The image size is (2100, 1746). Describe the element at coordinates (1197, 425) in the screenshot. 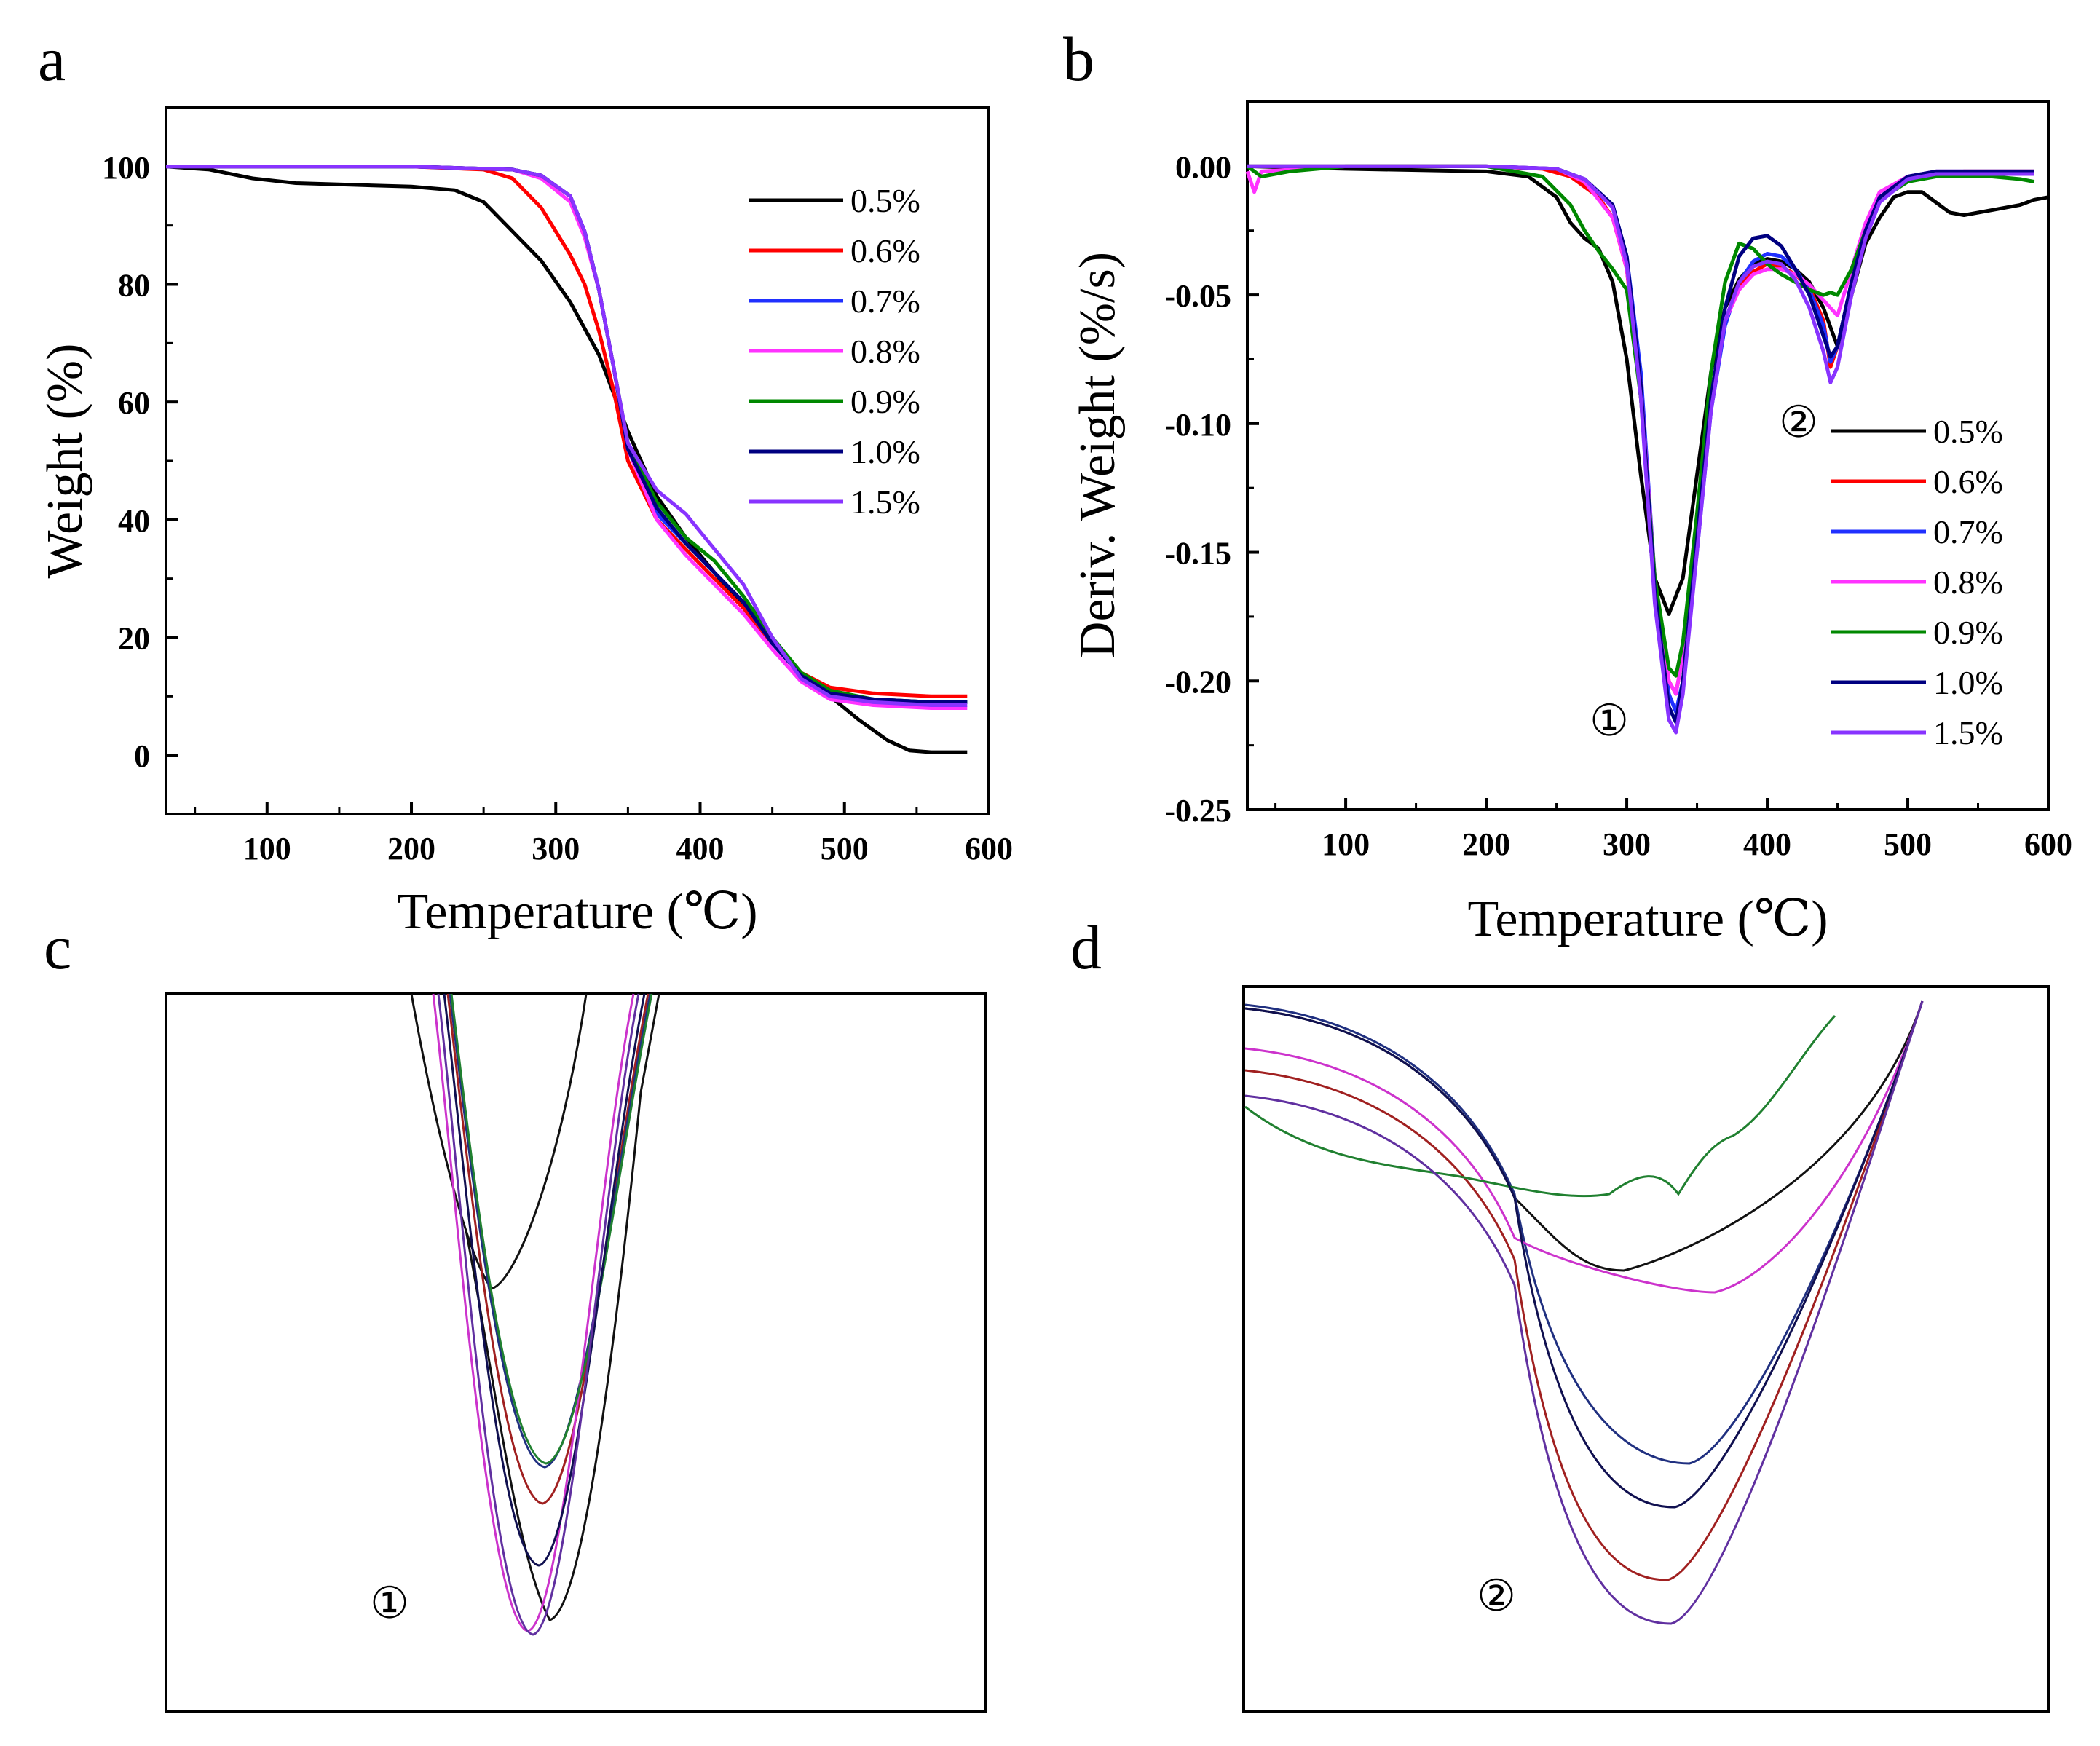

I see `b-ytick-label: -0.10` at that location.